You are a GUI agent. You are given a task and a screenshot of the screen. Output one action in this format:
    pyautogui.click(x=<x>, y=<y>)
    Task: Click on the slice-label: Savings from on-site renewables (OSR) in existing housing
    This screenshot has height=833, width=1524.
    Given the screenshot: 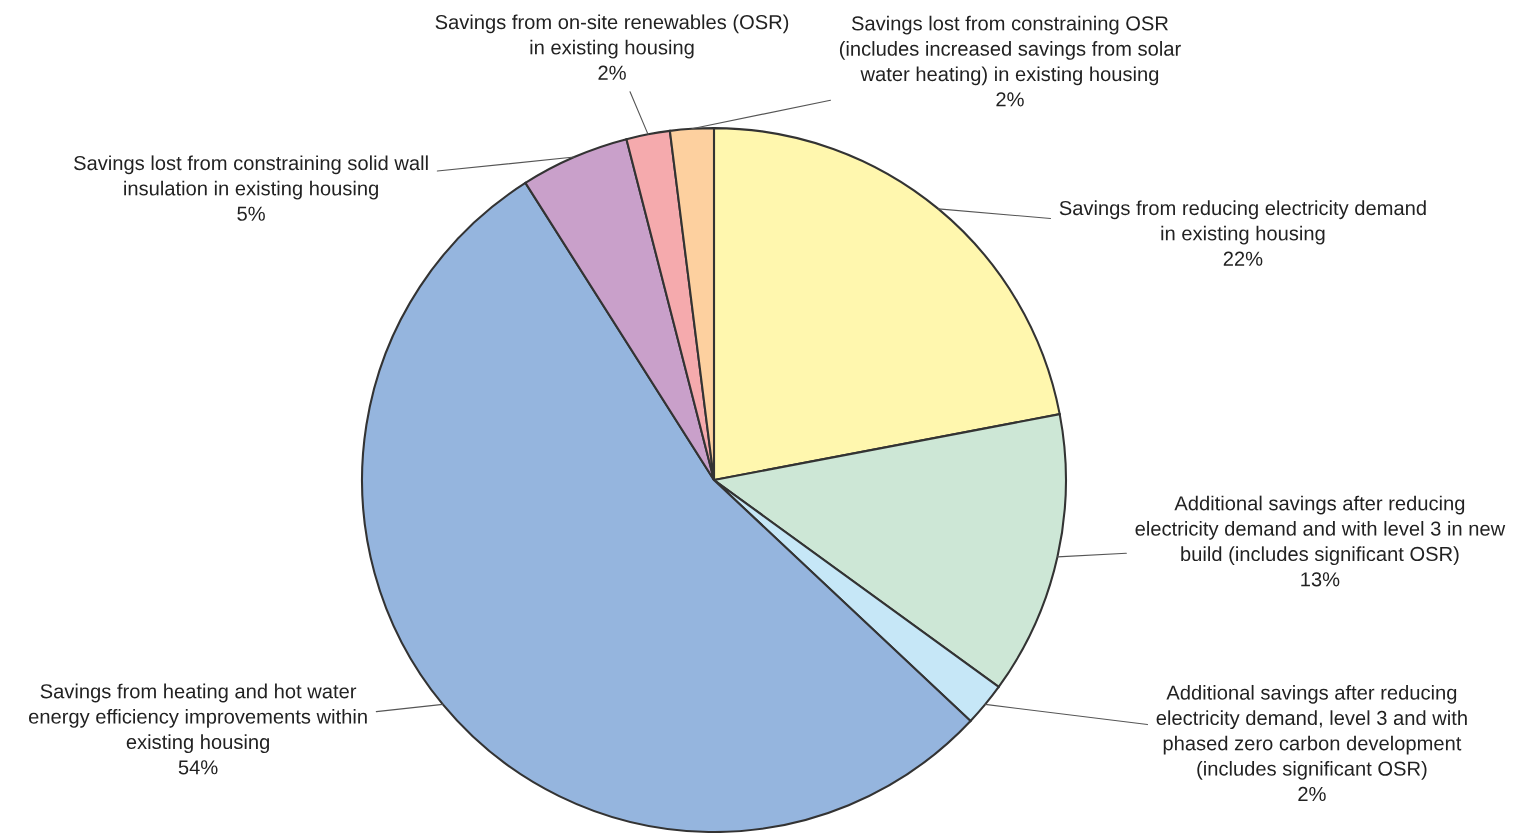 What is the action you would take?
    pyautogui.click(x=612, y=36)
    